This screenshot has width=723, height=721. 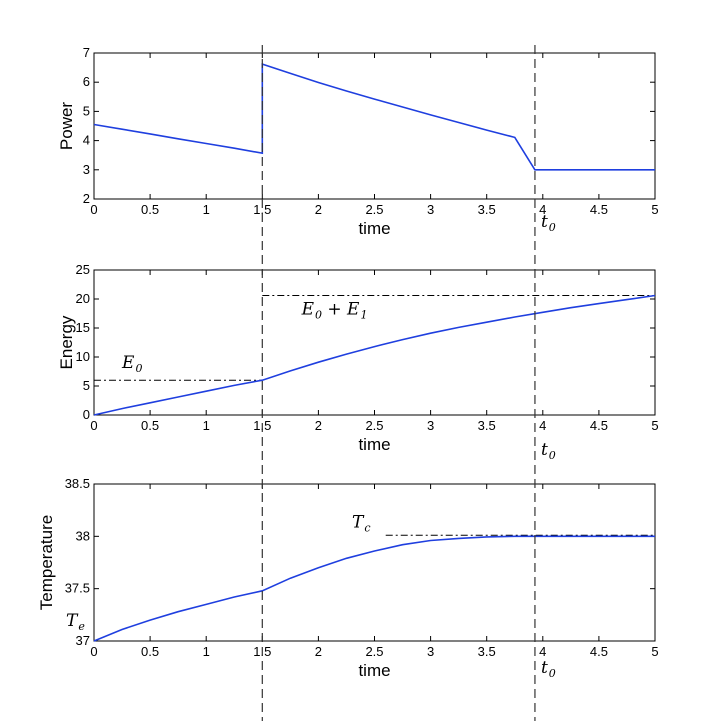 I want to click on y-tick-label: 20, so click(x=83, y=298).